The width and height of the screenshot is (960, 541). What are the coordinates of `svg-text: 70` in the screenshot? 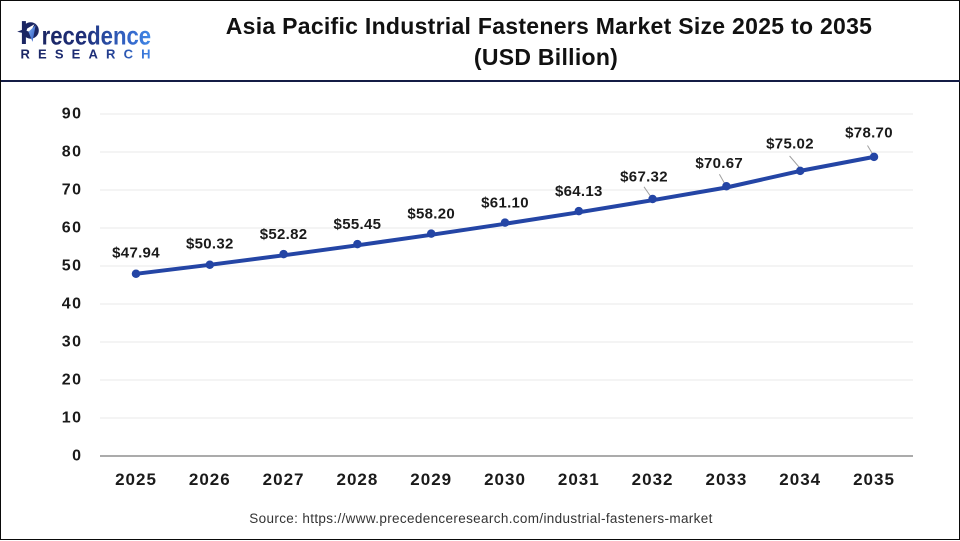 It's located at (72, 189).